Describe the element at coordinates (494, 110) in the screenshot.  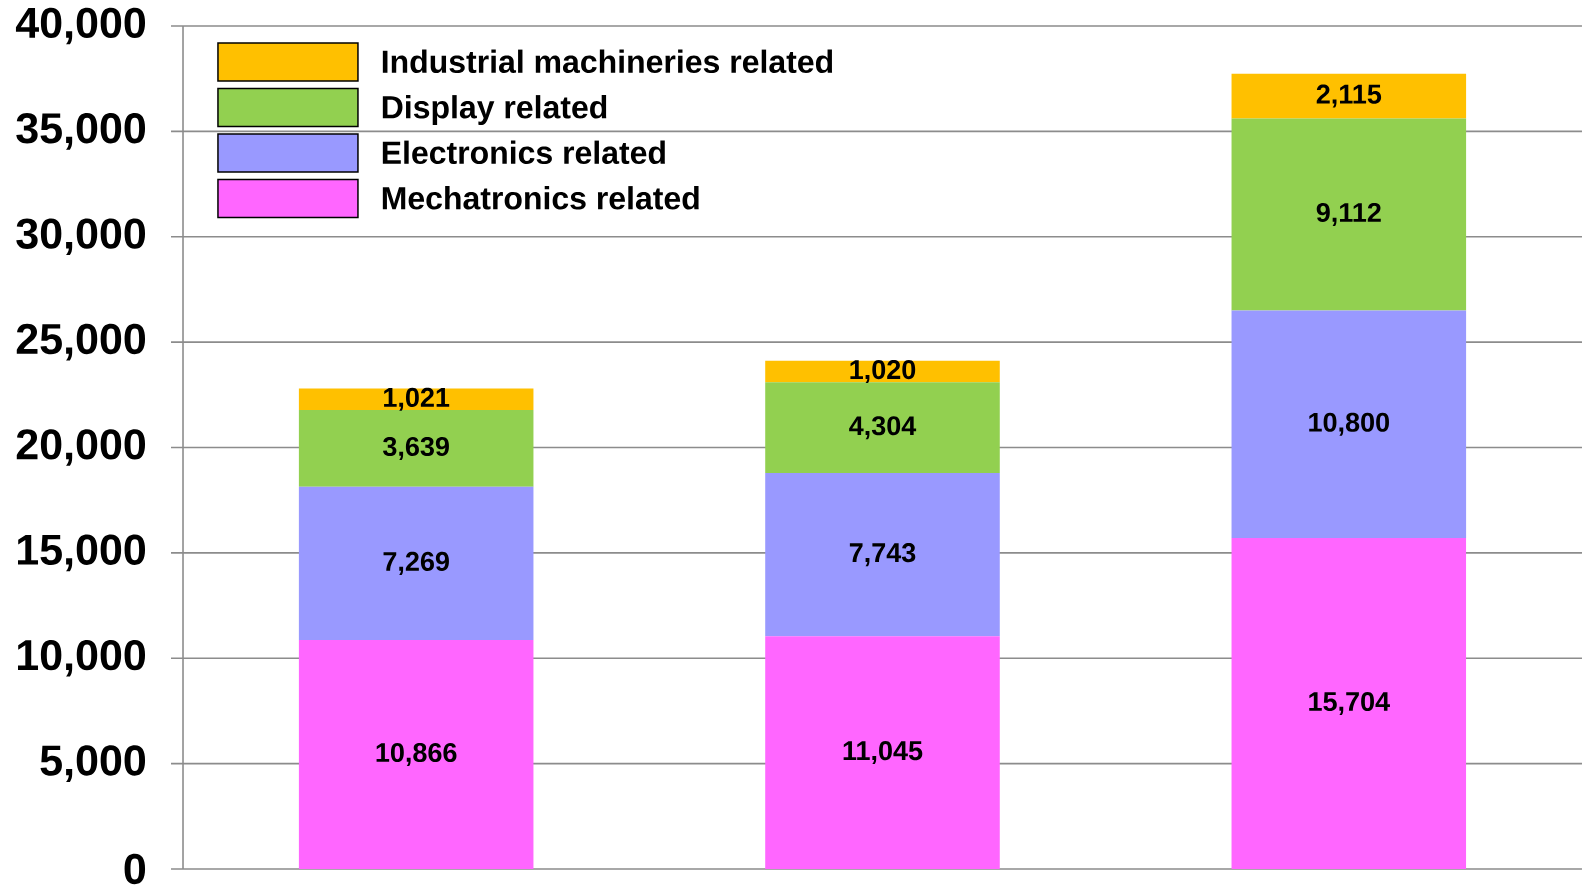
I see `legend-label: Display related` at that location.